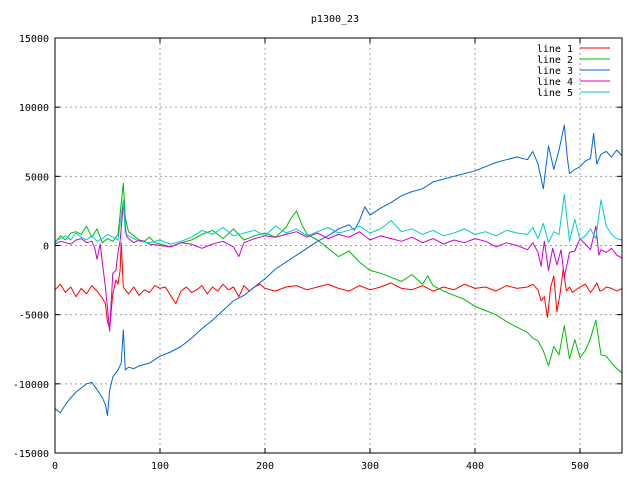 The image size is (640, 485). Describe the element at coordinates (475, 466) in the screenshot. I see `x-tick-label: 400` at that location.